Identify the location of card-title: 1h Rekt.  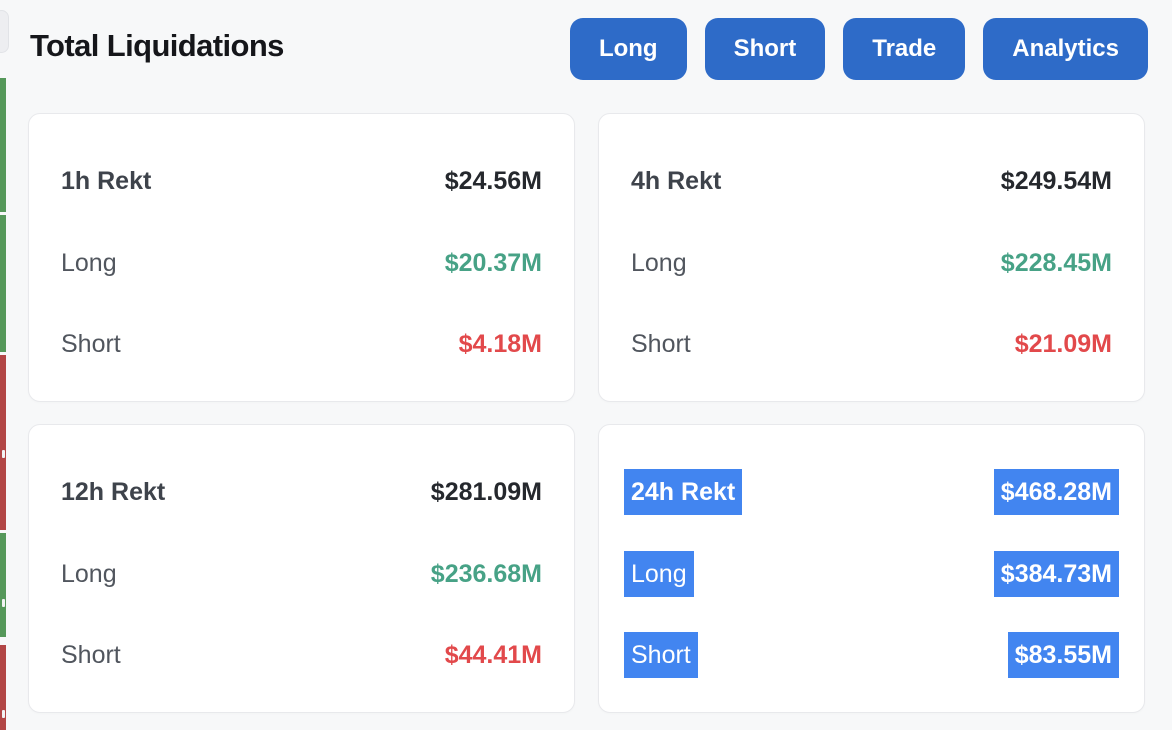
(106, 181).